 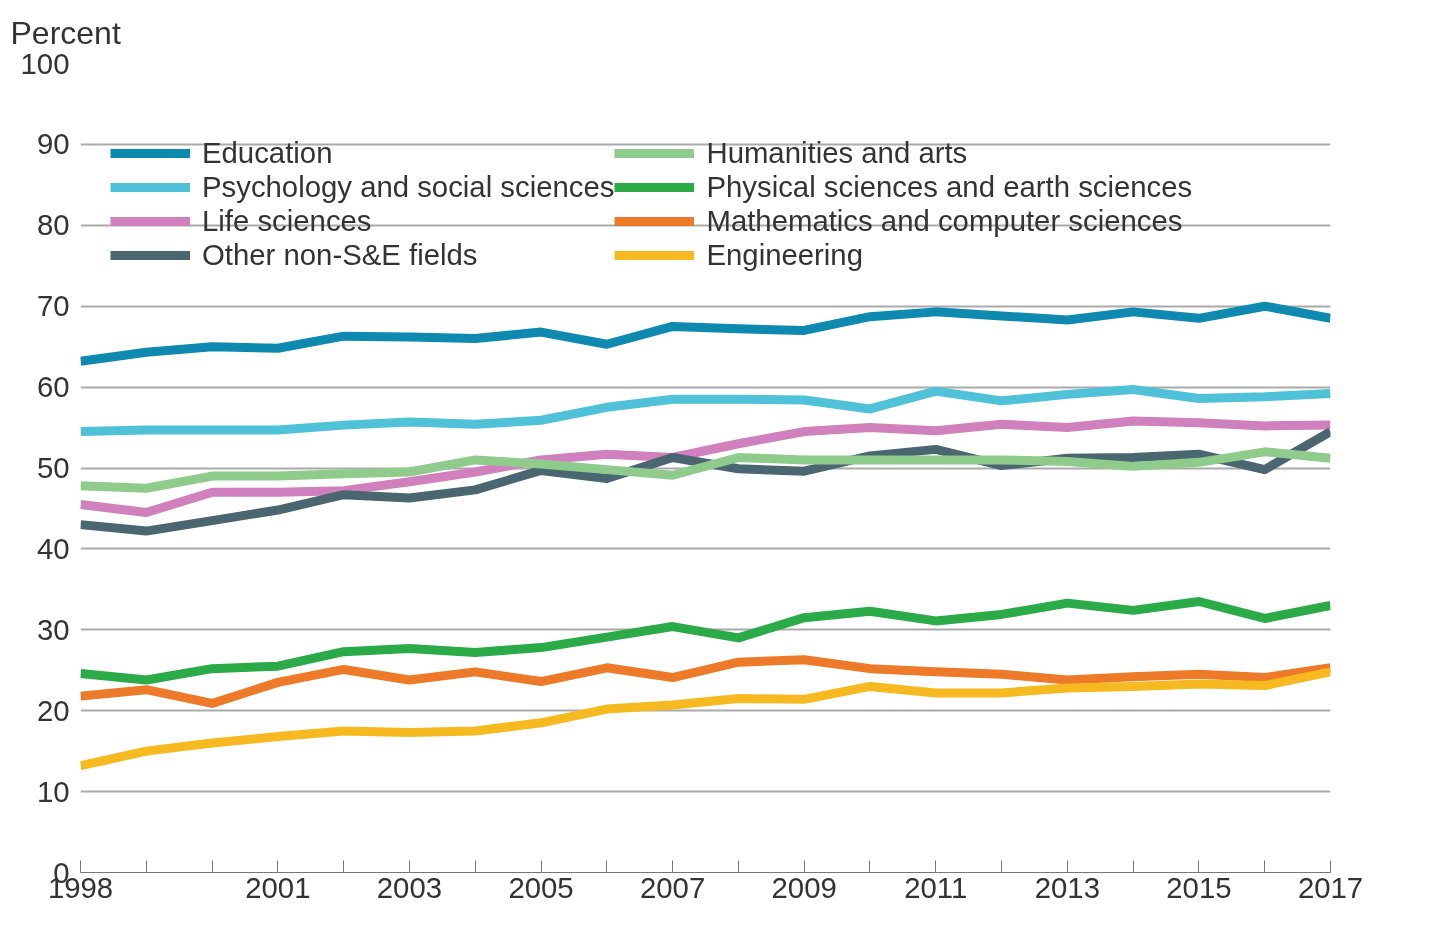 I want to click on legend-label: Other non-S&E fields, so click(x=340, y=255).